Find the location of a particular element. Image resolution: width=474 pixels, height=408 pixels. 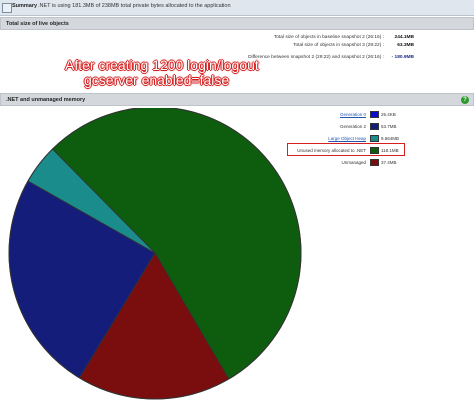

legend-label-unused-memory: Unused memory allocated to .NET is located at coordinates (331, 150).